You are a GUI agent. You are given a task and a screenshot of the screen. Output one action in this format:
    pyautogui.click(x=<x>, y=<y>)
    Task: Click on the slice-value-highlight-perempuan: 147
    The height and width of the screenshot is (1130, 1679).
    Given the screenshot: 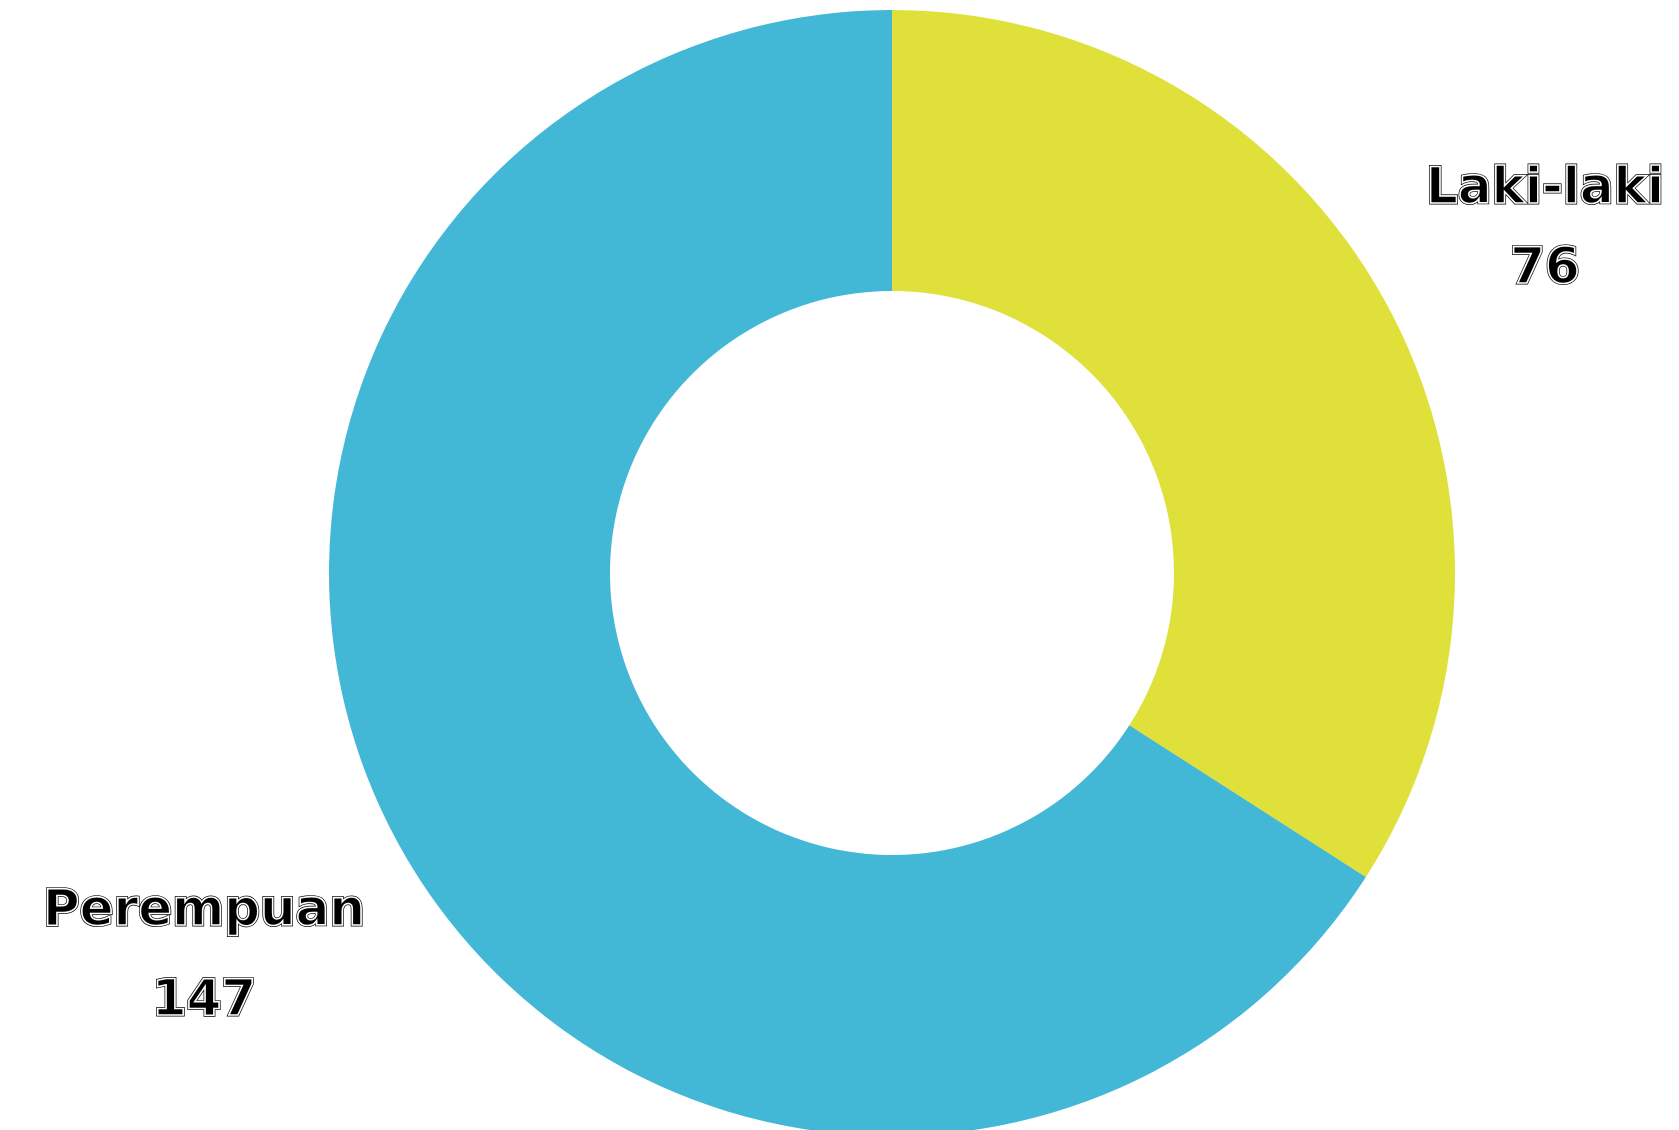 What is the action you would take?
    pyautogui.click(x=204, y=998)
    